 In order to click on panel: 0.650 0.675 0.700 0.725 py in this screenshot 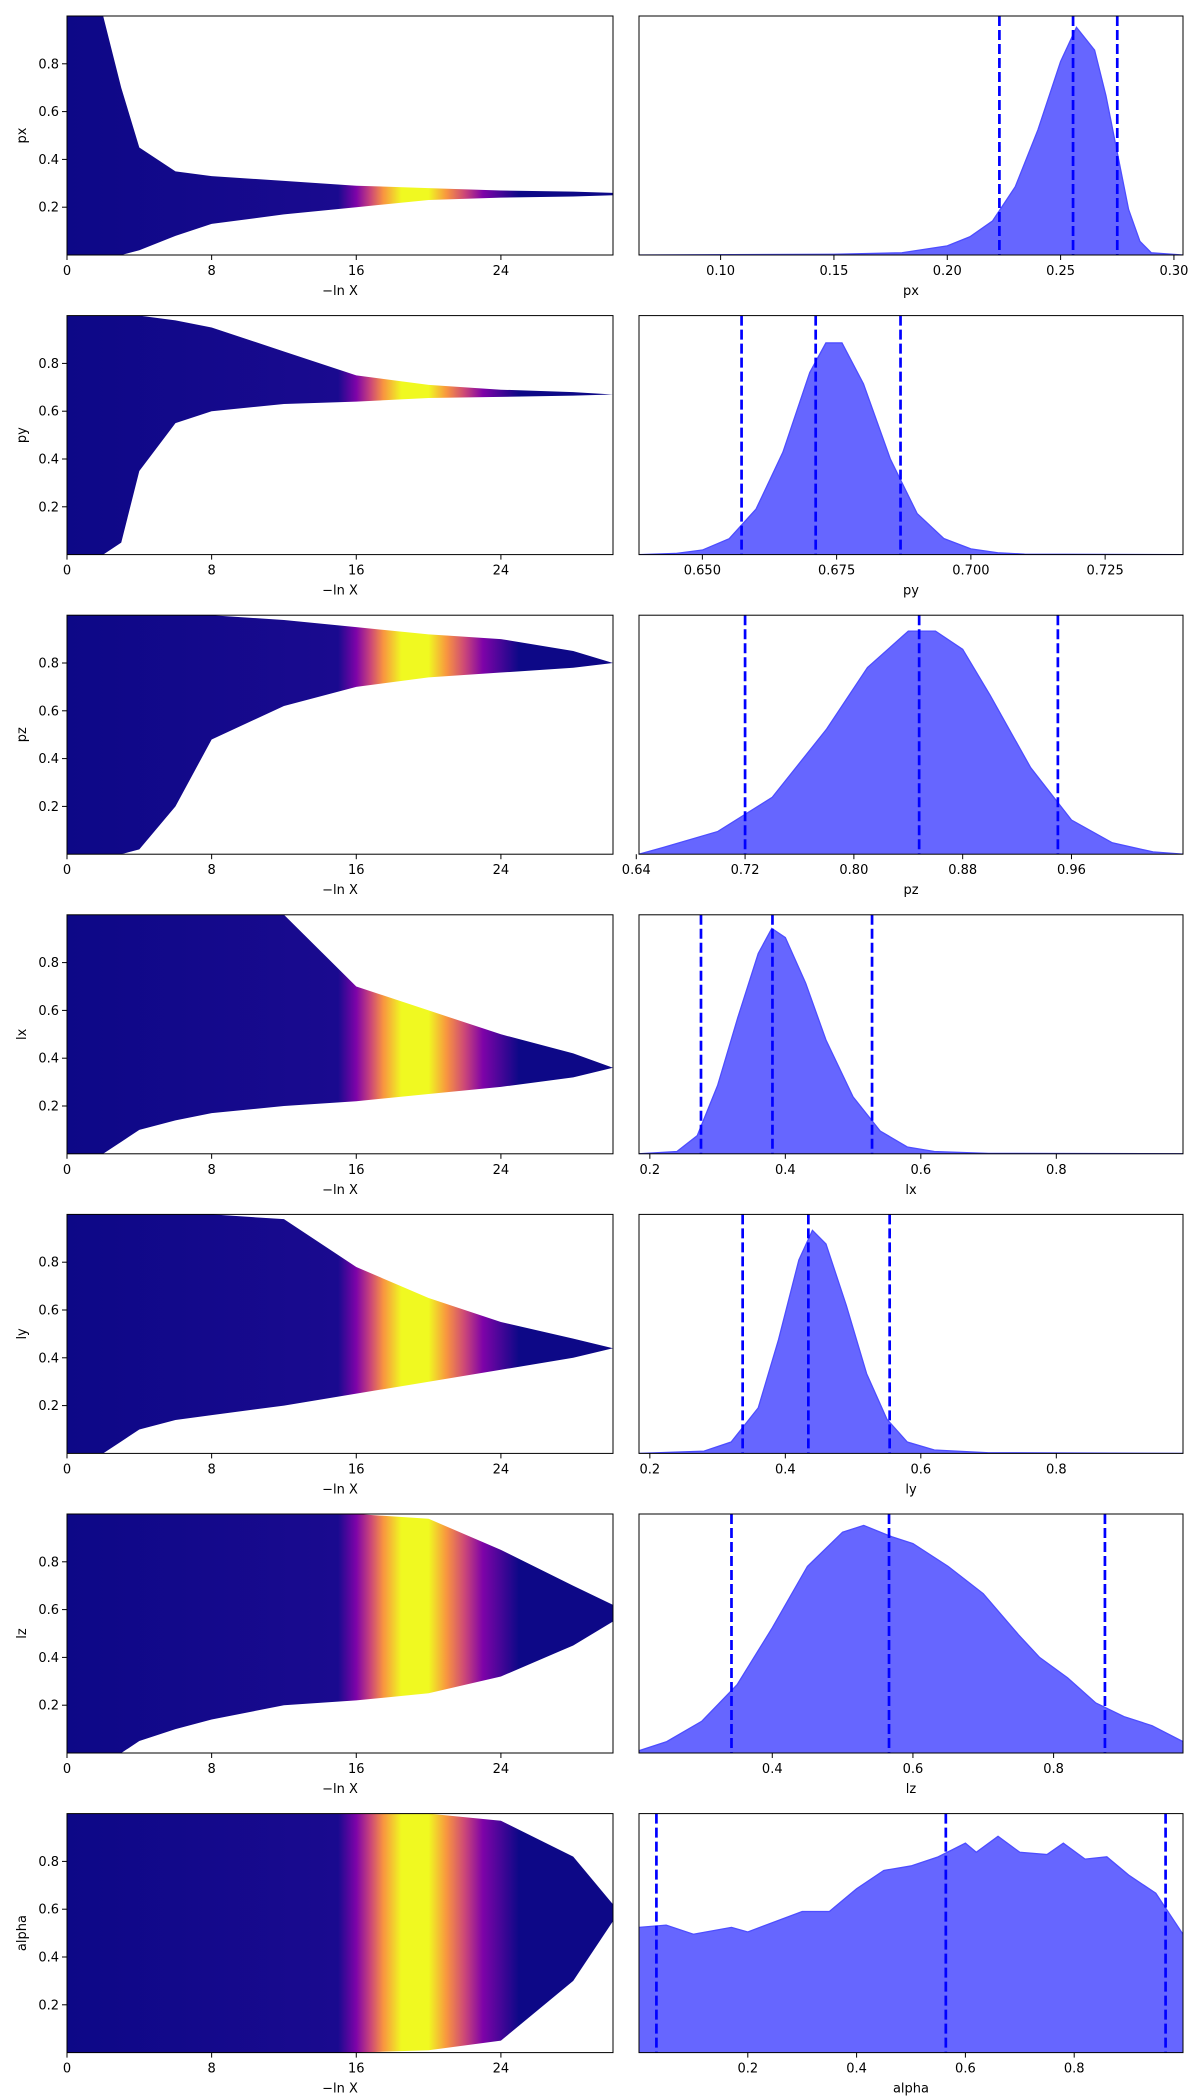, I will do `click(911, 457)`.